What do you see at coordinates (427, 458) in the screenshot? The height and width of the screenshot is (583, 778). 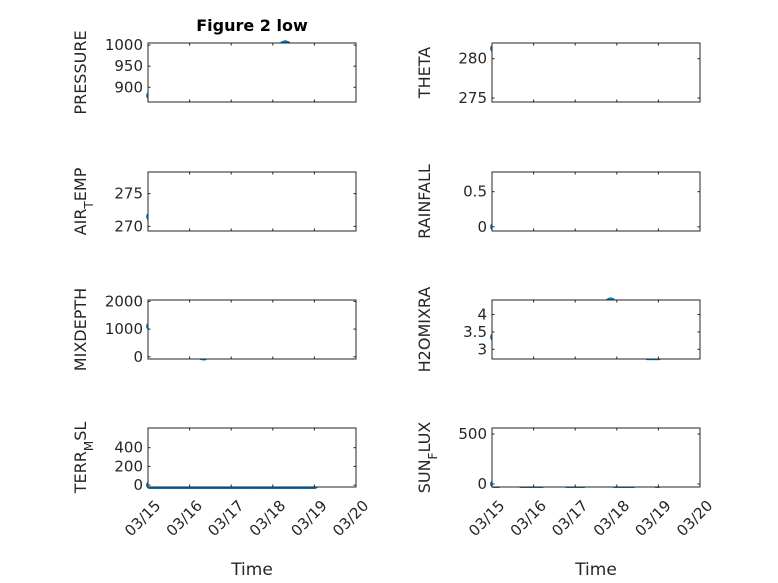 I see `y-axis-label: SUNFLUX` at bounding box center [427, 458].